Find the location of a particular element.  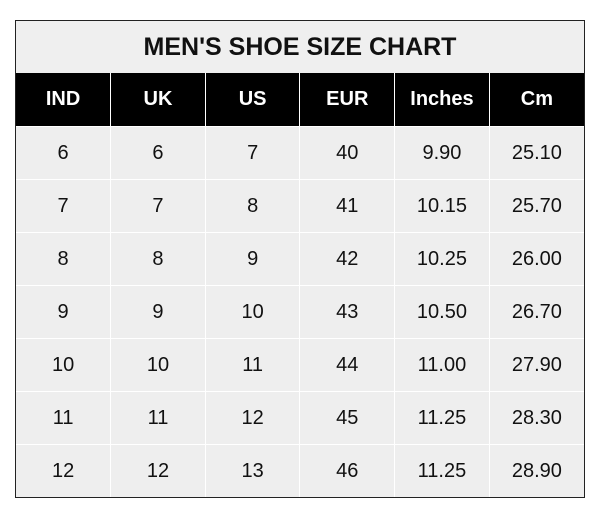

cell-eur: 40 is located at coordinates (347, 153).